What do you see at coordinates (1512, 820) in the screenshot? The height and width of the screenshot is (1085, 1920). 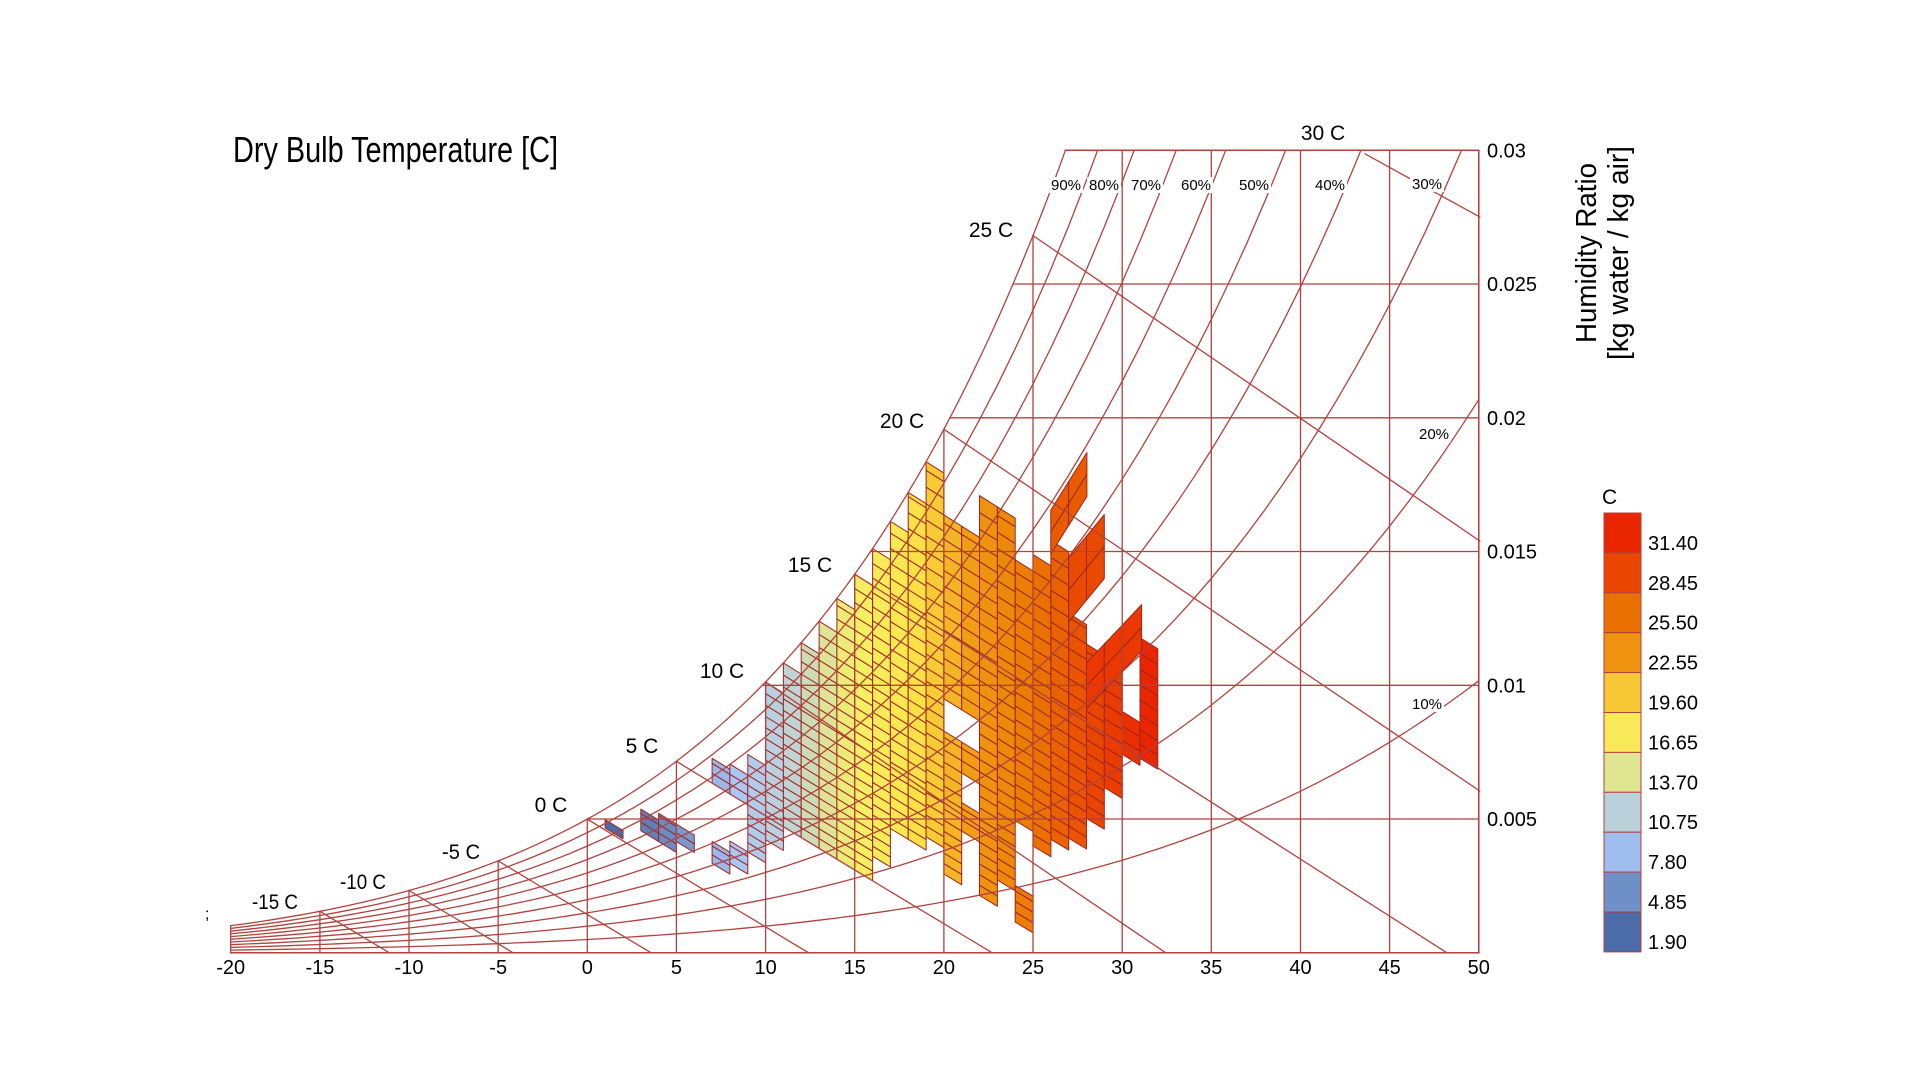 I see `svg-text: 0.005` at bounding box center [1512, 820].